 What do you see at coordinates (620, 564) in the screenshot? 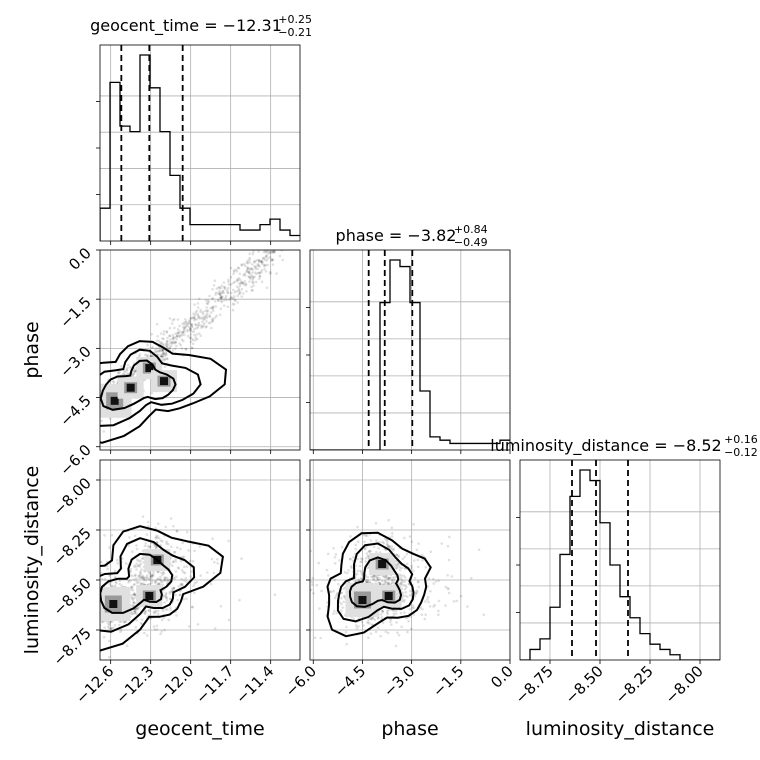
I see `hist-series-luminosity_distance` at bounding box center [620, 564].